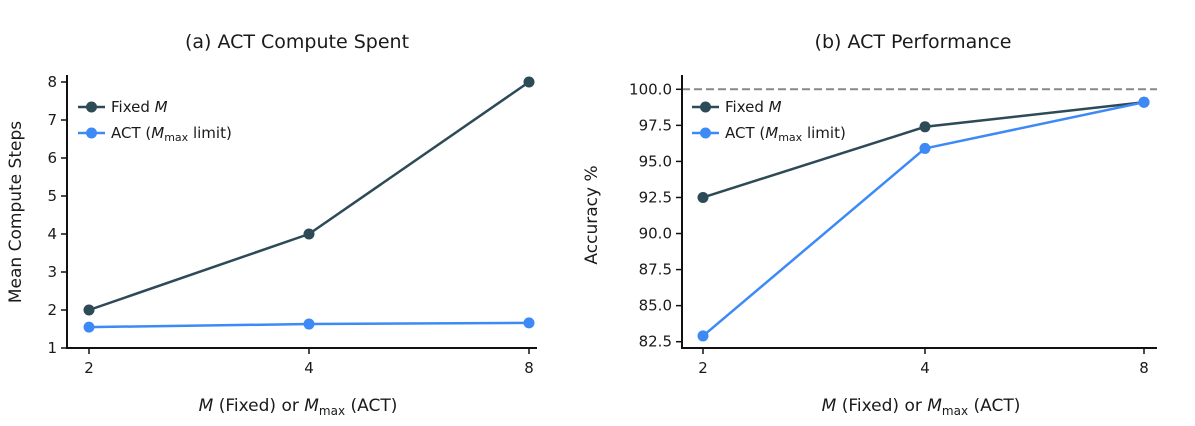 The height and width of the screenshot is (426, 1195). What do you see at coordinates (921, 407) in the screenshot?
I see `panel-b-xlabel: M (Fixed) or Mmax (ACT)` at bounding box center [921, 407].